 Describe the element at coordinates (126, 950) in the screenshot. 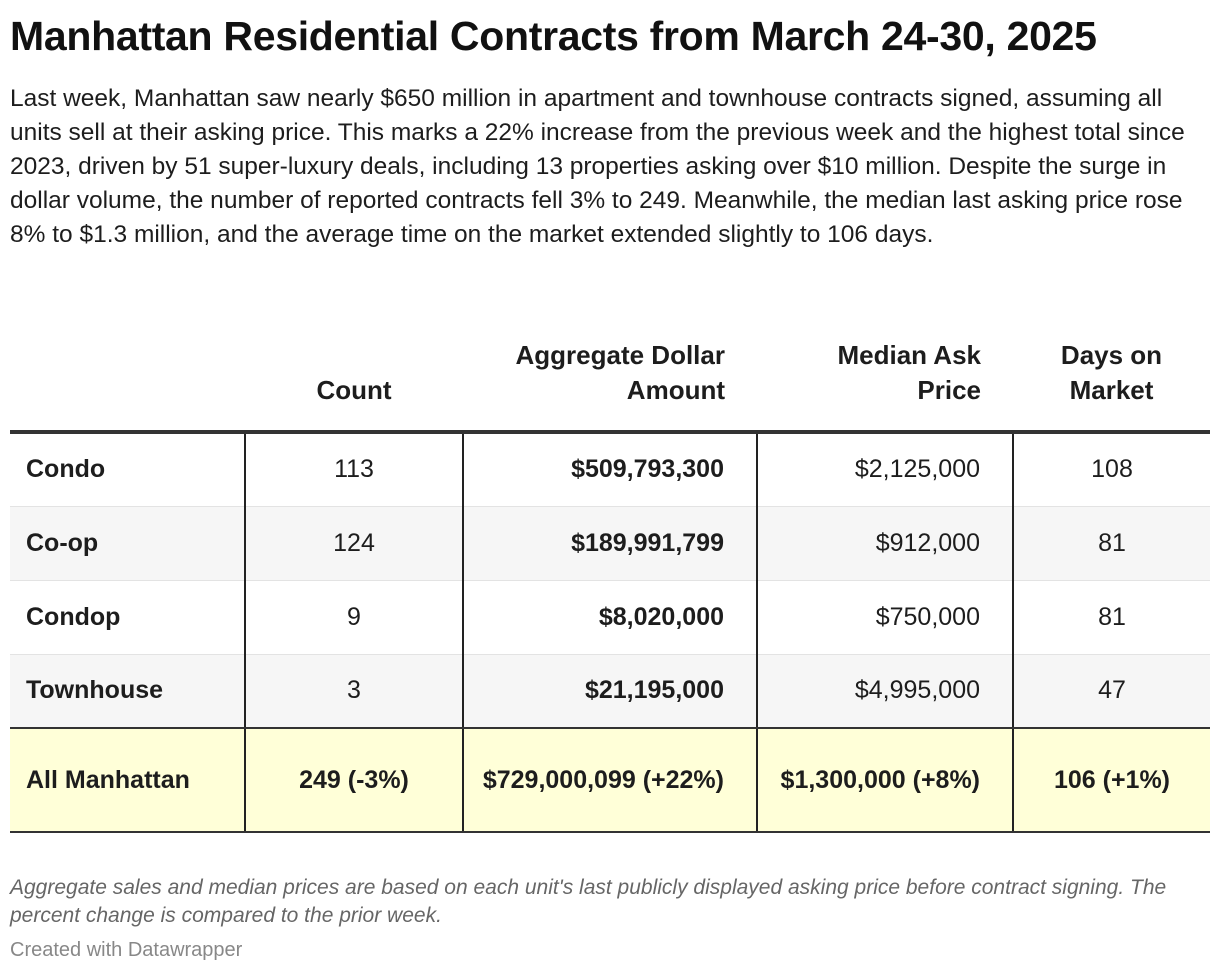

I see `datawrapper-credit: Created with Datawrapper` at that location.